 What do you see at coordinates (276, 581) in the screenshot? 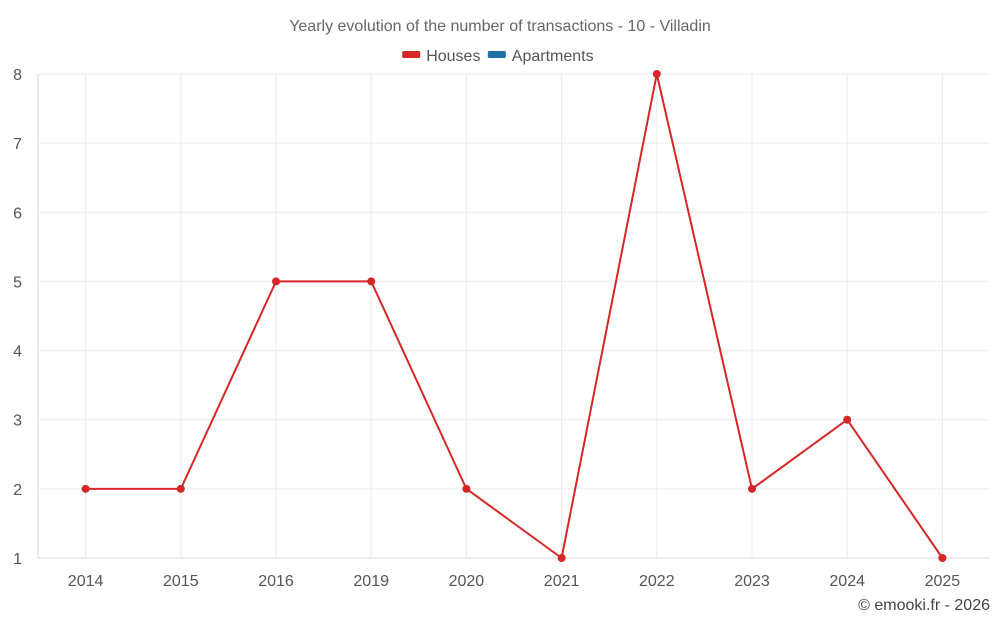
I see `x-tick-label: 2016` at bounding box center [276, 581].